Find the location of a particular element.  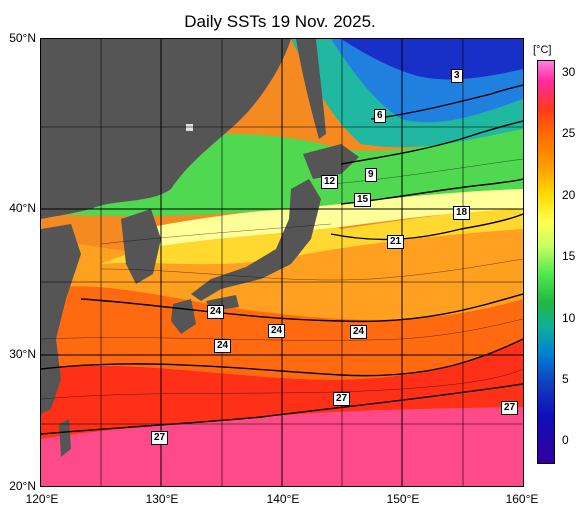

contour-label: 21 is located at coordinates (396, 242).